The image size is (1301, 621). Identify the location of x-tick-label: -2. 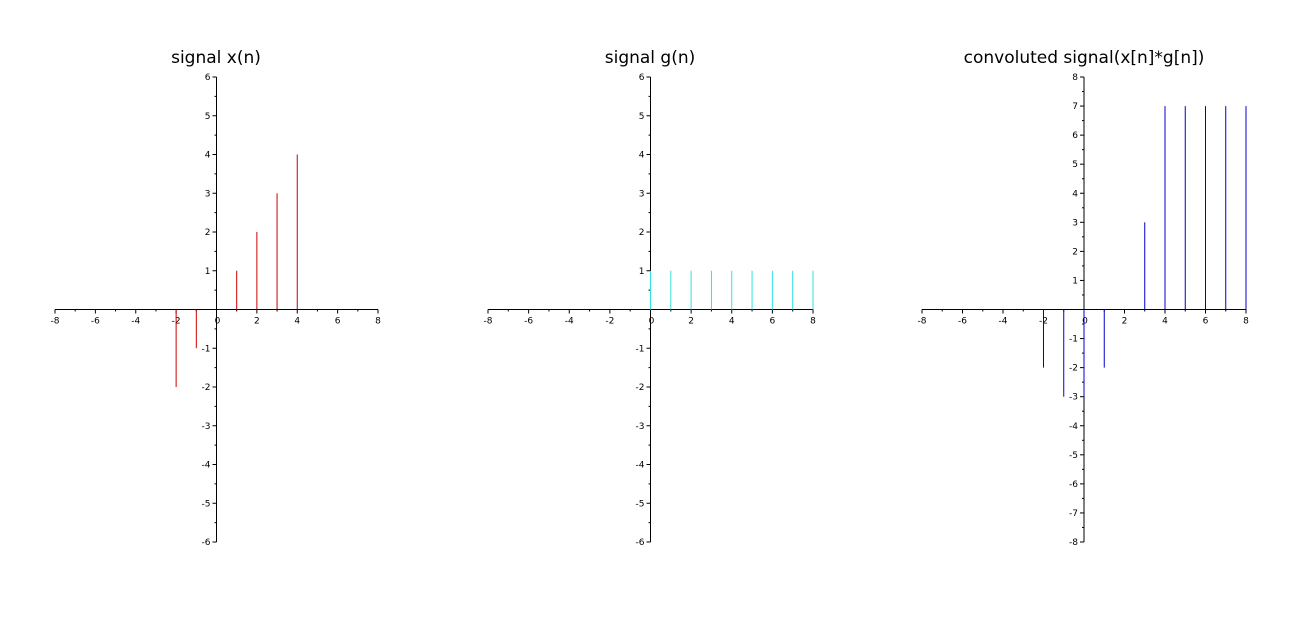
(609, 322).